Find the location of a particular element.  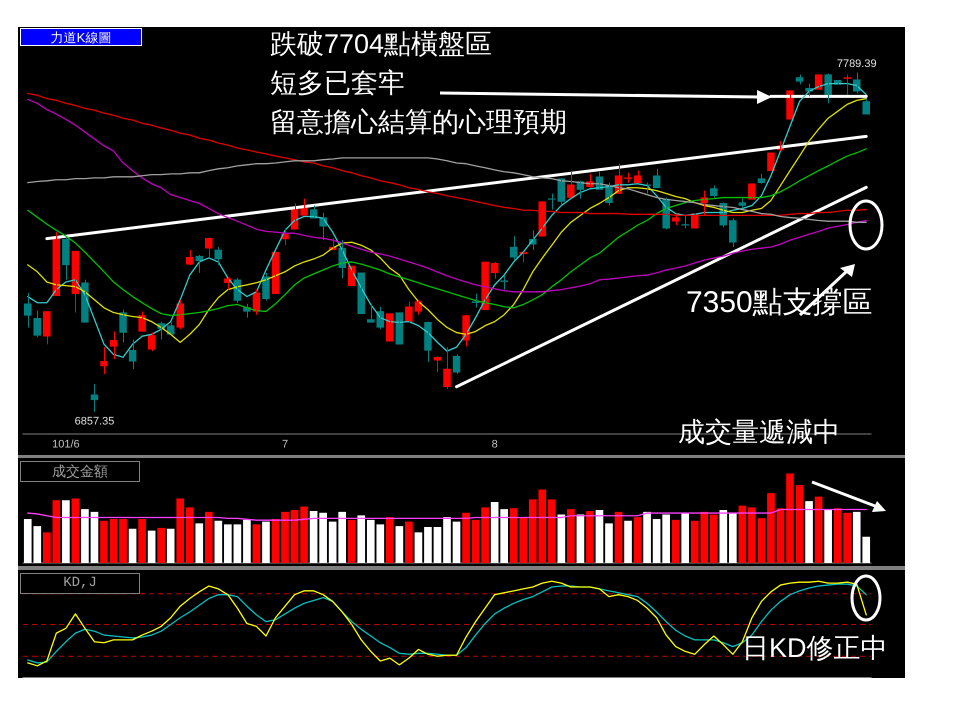

x-tick-label: 101/6 is located at coordinates (66, 444).